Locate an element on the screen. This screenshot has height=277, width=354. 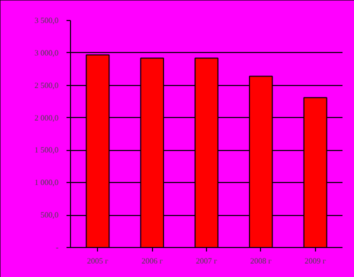
y-tick-label: 2 000,0 is located at coordinates (46, 117).